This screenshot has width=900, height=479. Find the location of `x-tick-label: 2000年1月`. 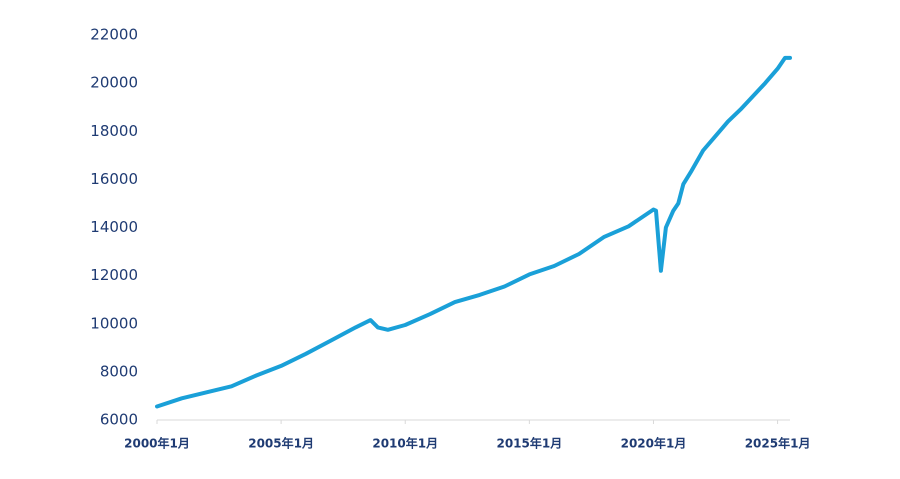

x-tick-label: 2000年1月 is located at coordinates (157, 443).